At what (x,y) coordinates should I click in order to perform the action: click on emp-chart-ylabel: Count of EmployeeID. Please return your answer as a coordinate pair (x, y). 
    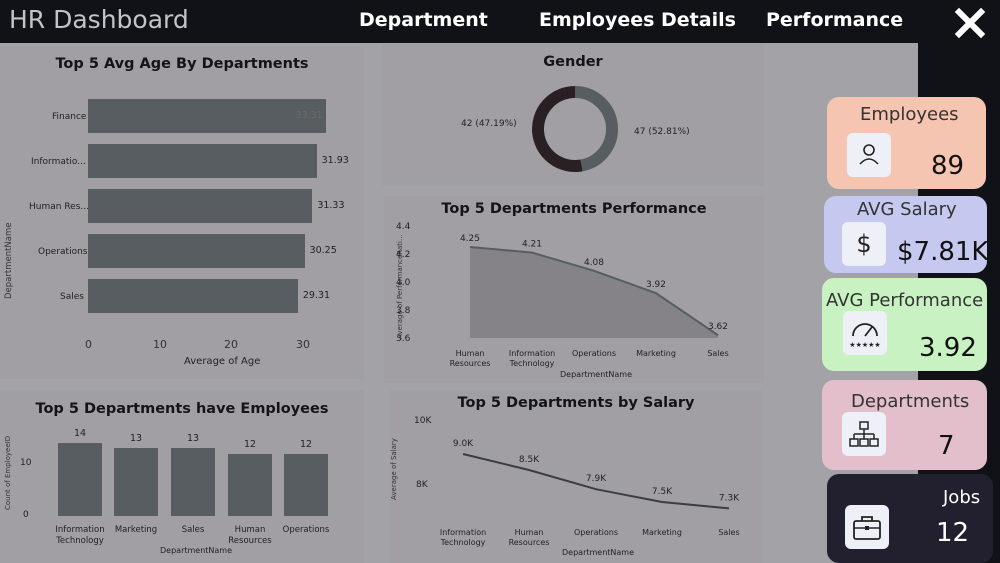
    Looking at the image, I should click on (8, 472).